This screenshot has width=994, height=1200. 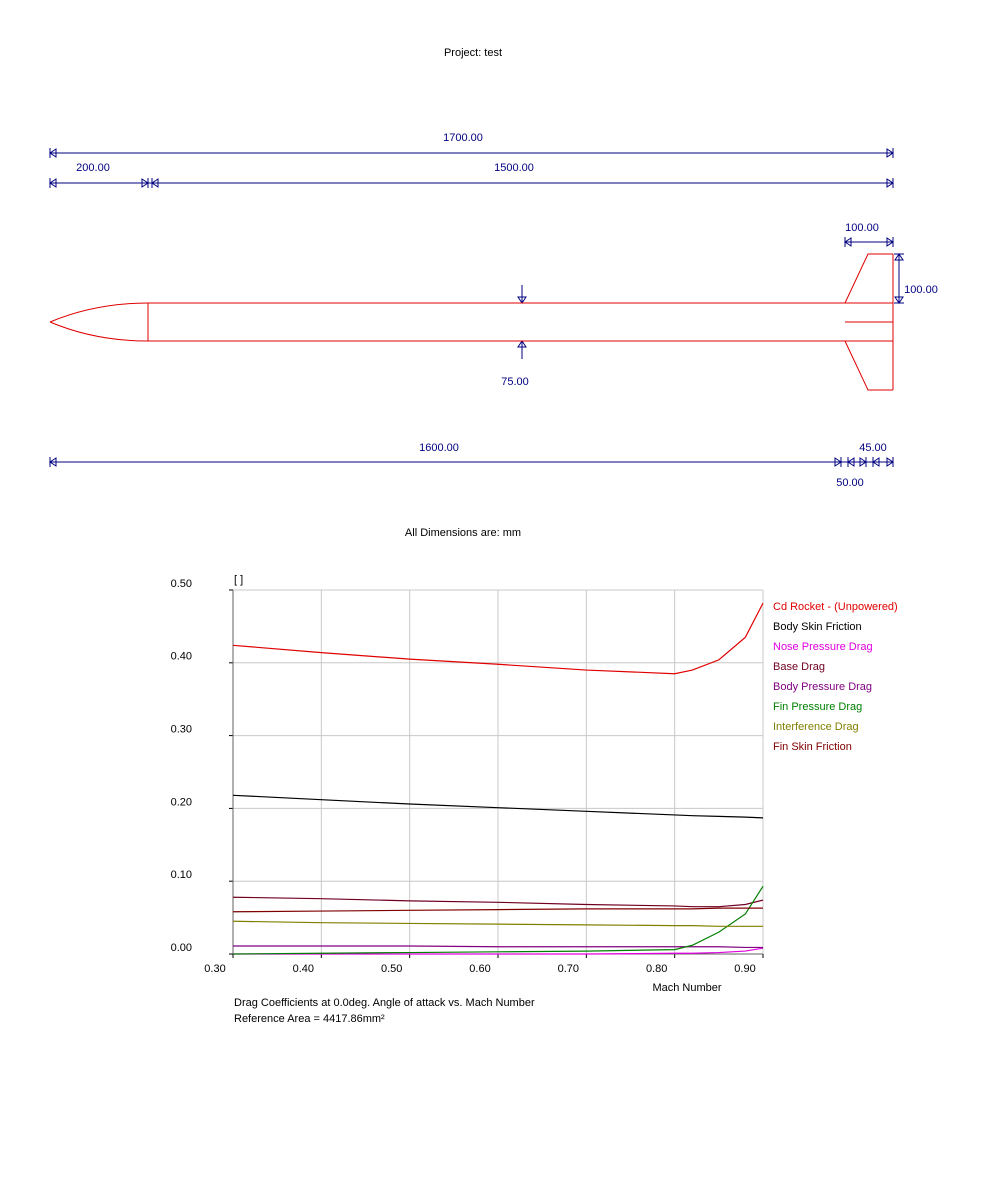 What do you see at coordinates (181, 802) in the screenshot?
I see `y-tick-label: 0.20` at bounding box center [181, 802].